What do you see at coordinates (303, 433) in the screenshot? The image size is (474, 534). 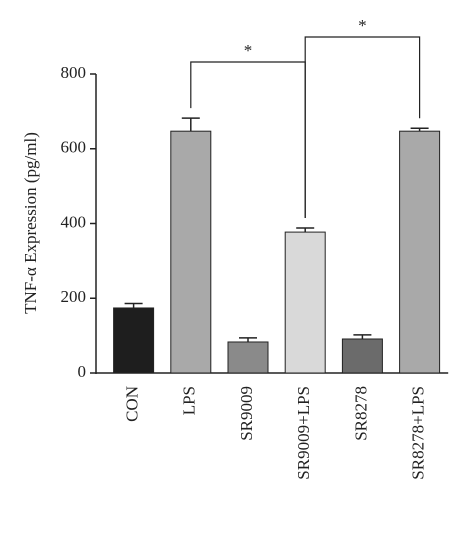 I see `x-tick-label: SR9009+LPS` at bounding box center [303, 433].